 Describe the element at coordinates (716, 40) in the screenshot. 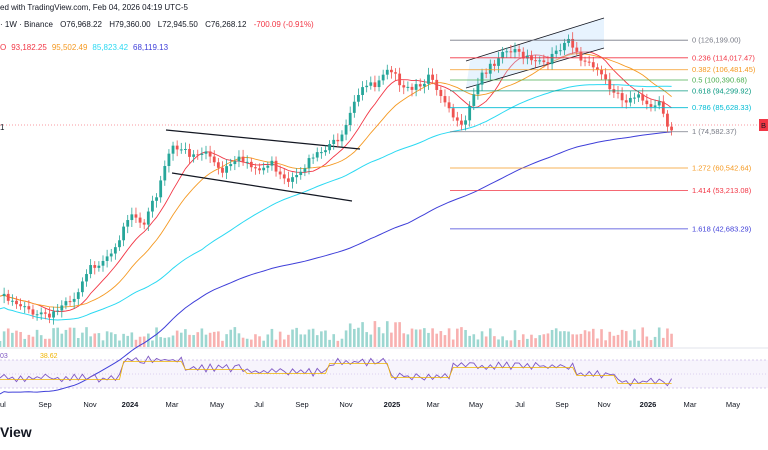

I see `fib-level-label: 0 (126,199.00)` at that location.